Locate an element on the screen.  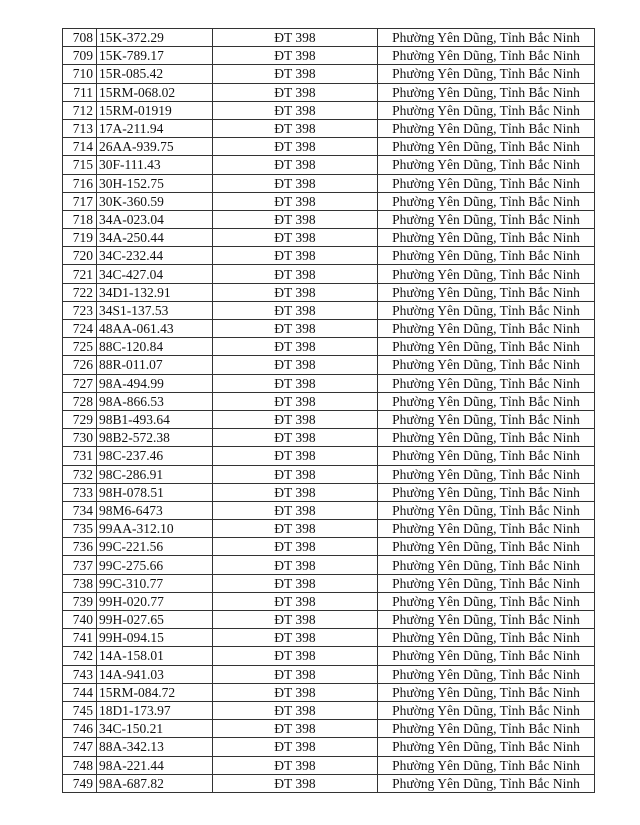
plate-cell: 88A-342.13 is located at coordinates (154, 747).